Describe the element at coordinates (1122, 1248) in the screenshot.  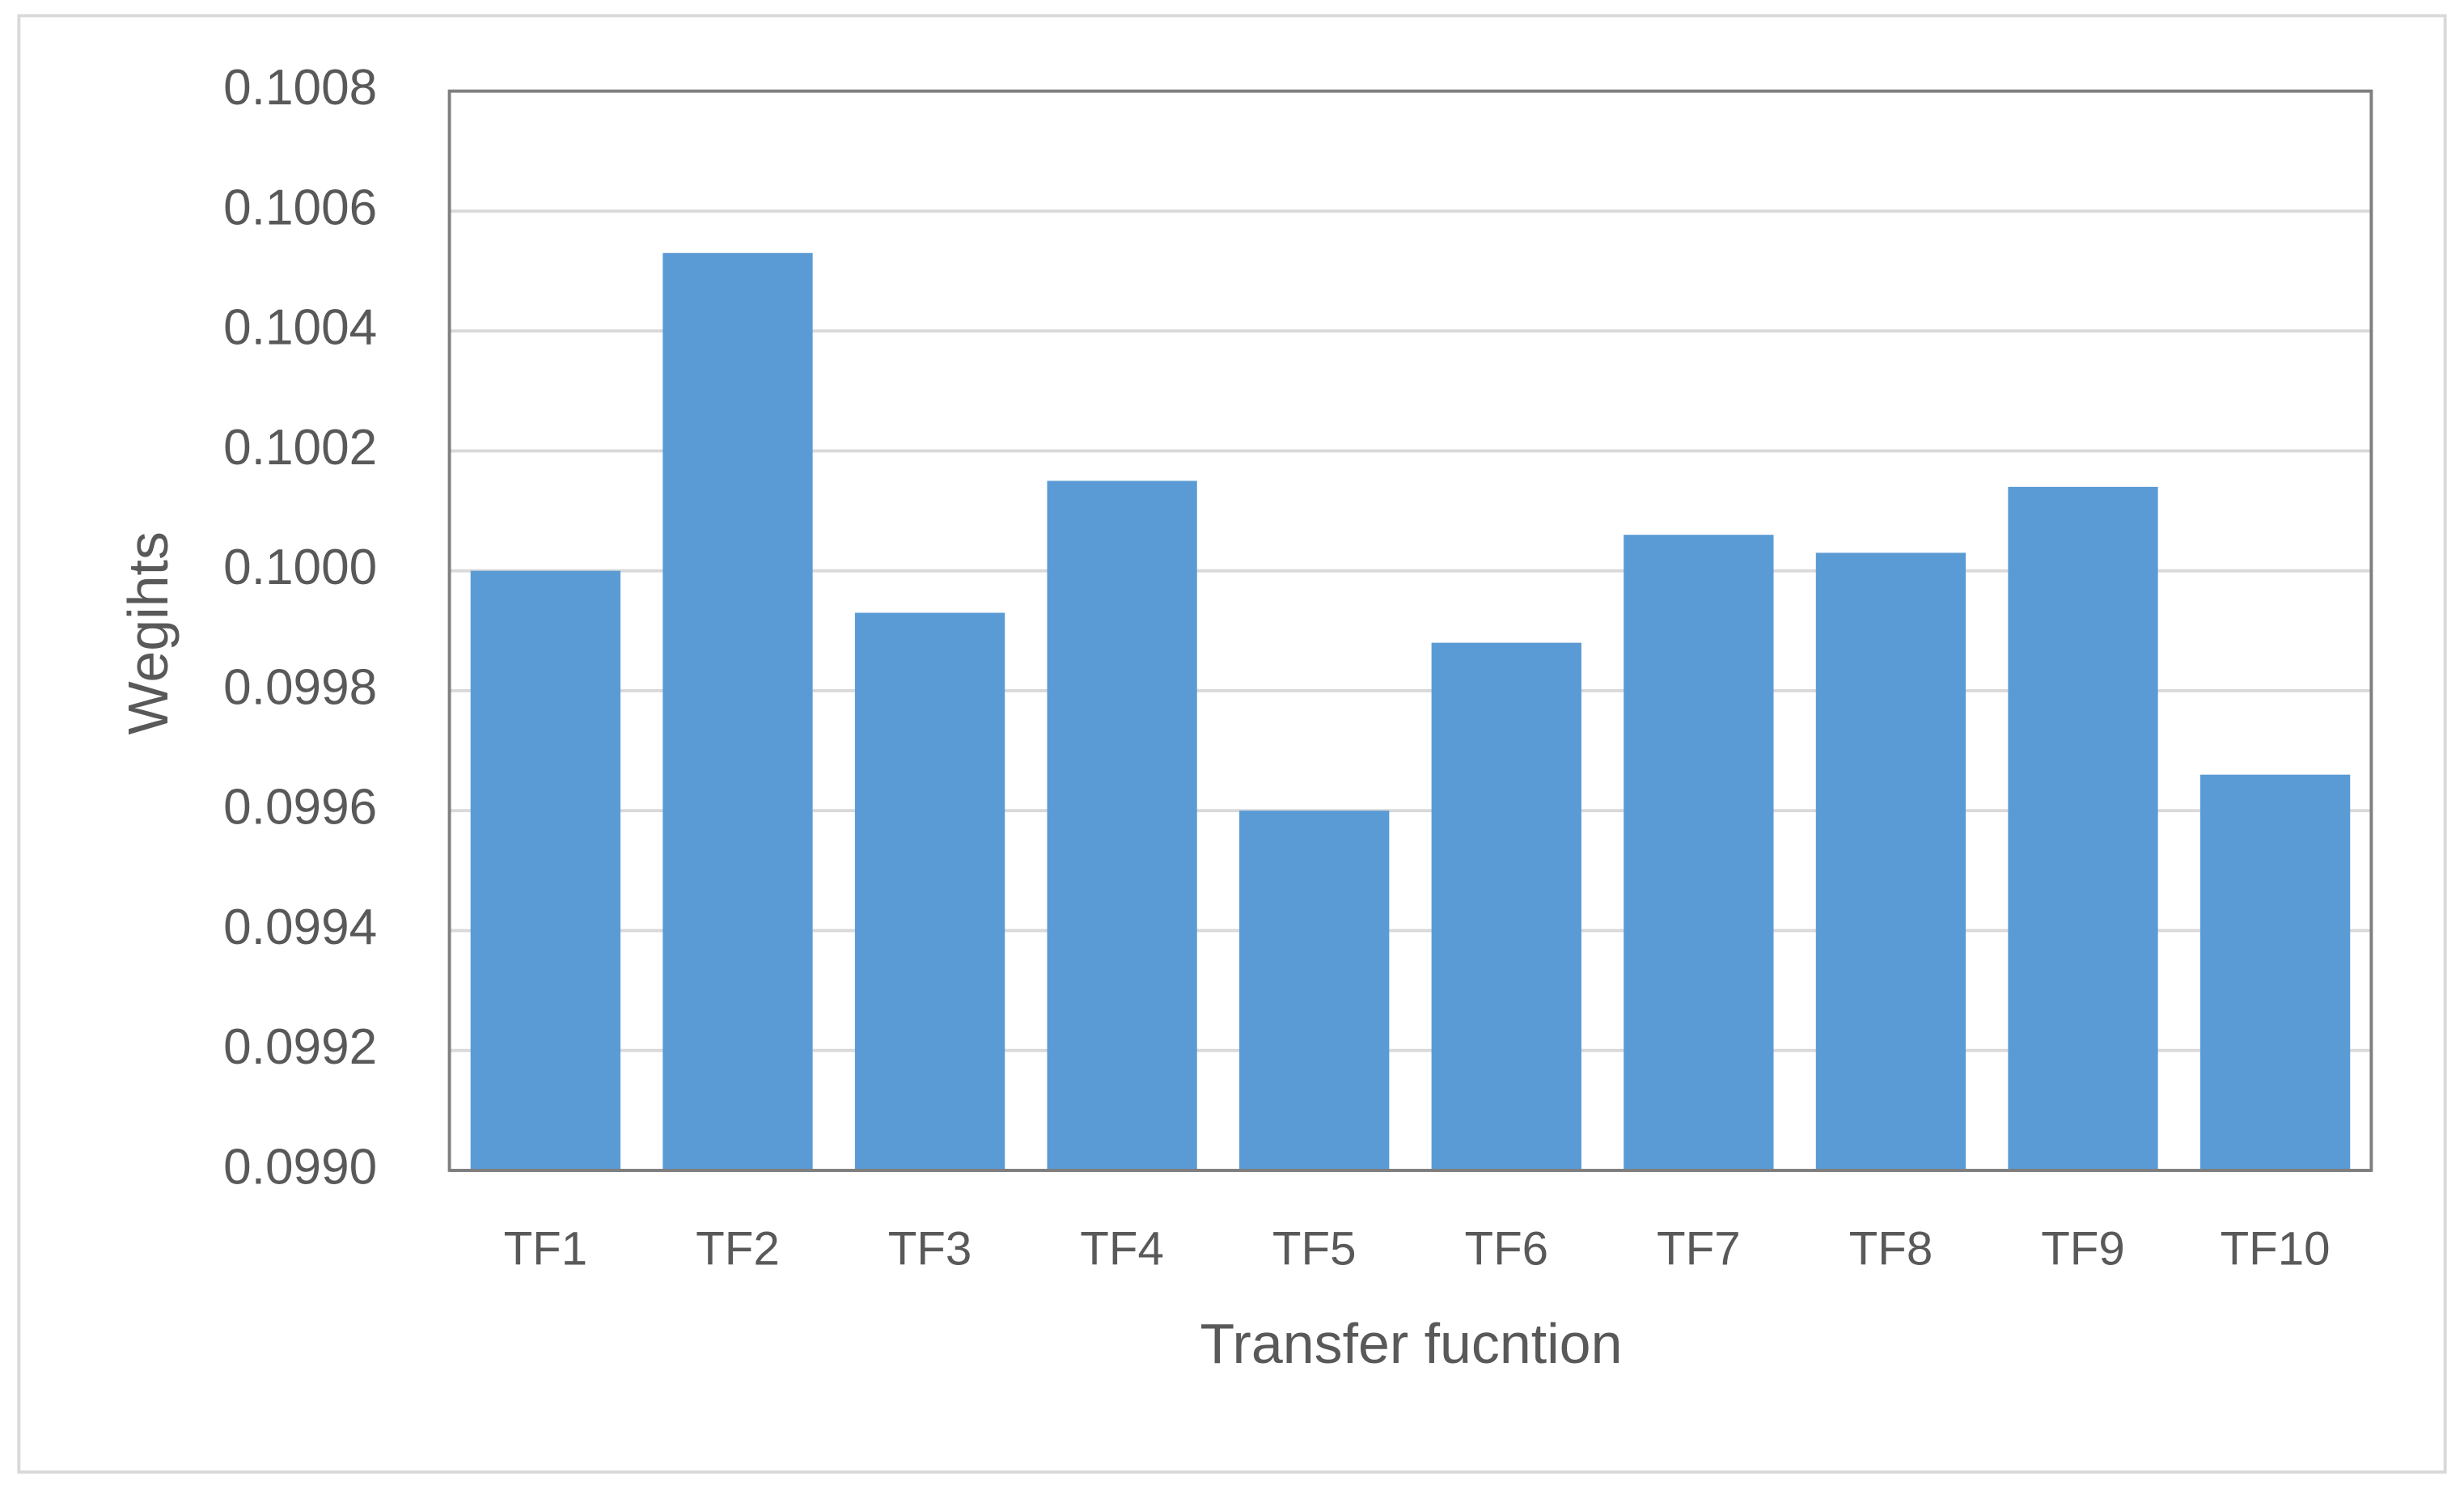
I see `x-tick-label: TF4` at that location.